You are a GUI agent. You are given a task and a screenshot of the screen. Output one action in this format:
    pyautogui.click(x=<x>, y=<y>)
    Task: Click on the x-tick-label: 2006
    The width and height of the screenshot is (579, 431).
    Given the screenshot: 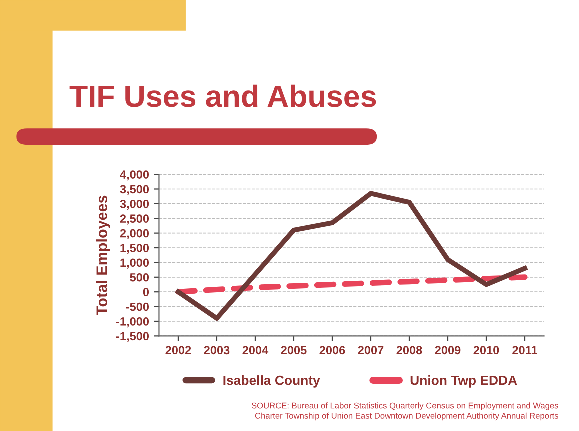 What is the action you would take?
    pyautogui.click(x=333, y=350)
    